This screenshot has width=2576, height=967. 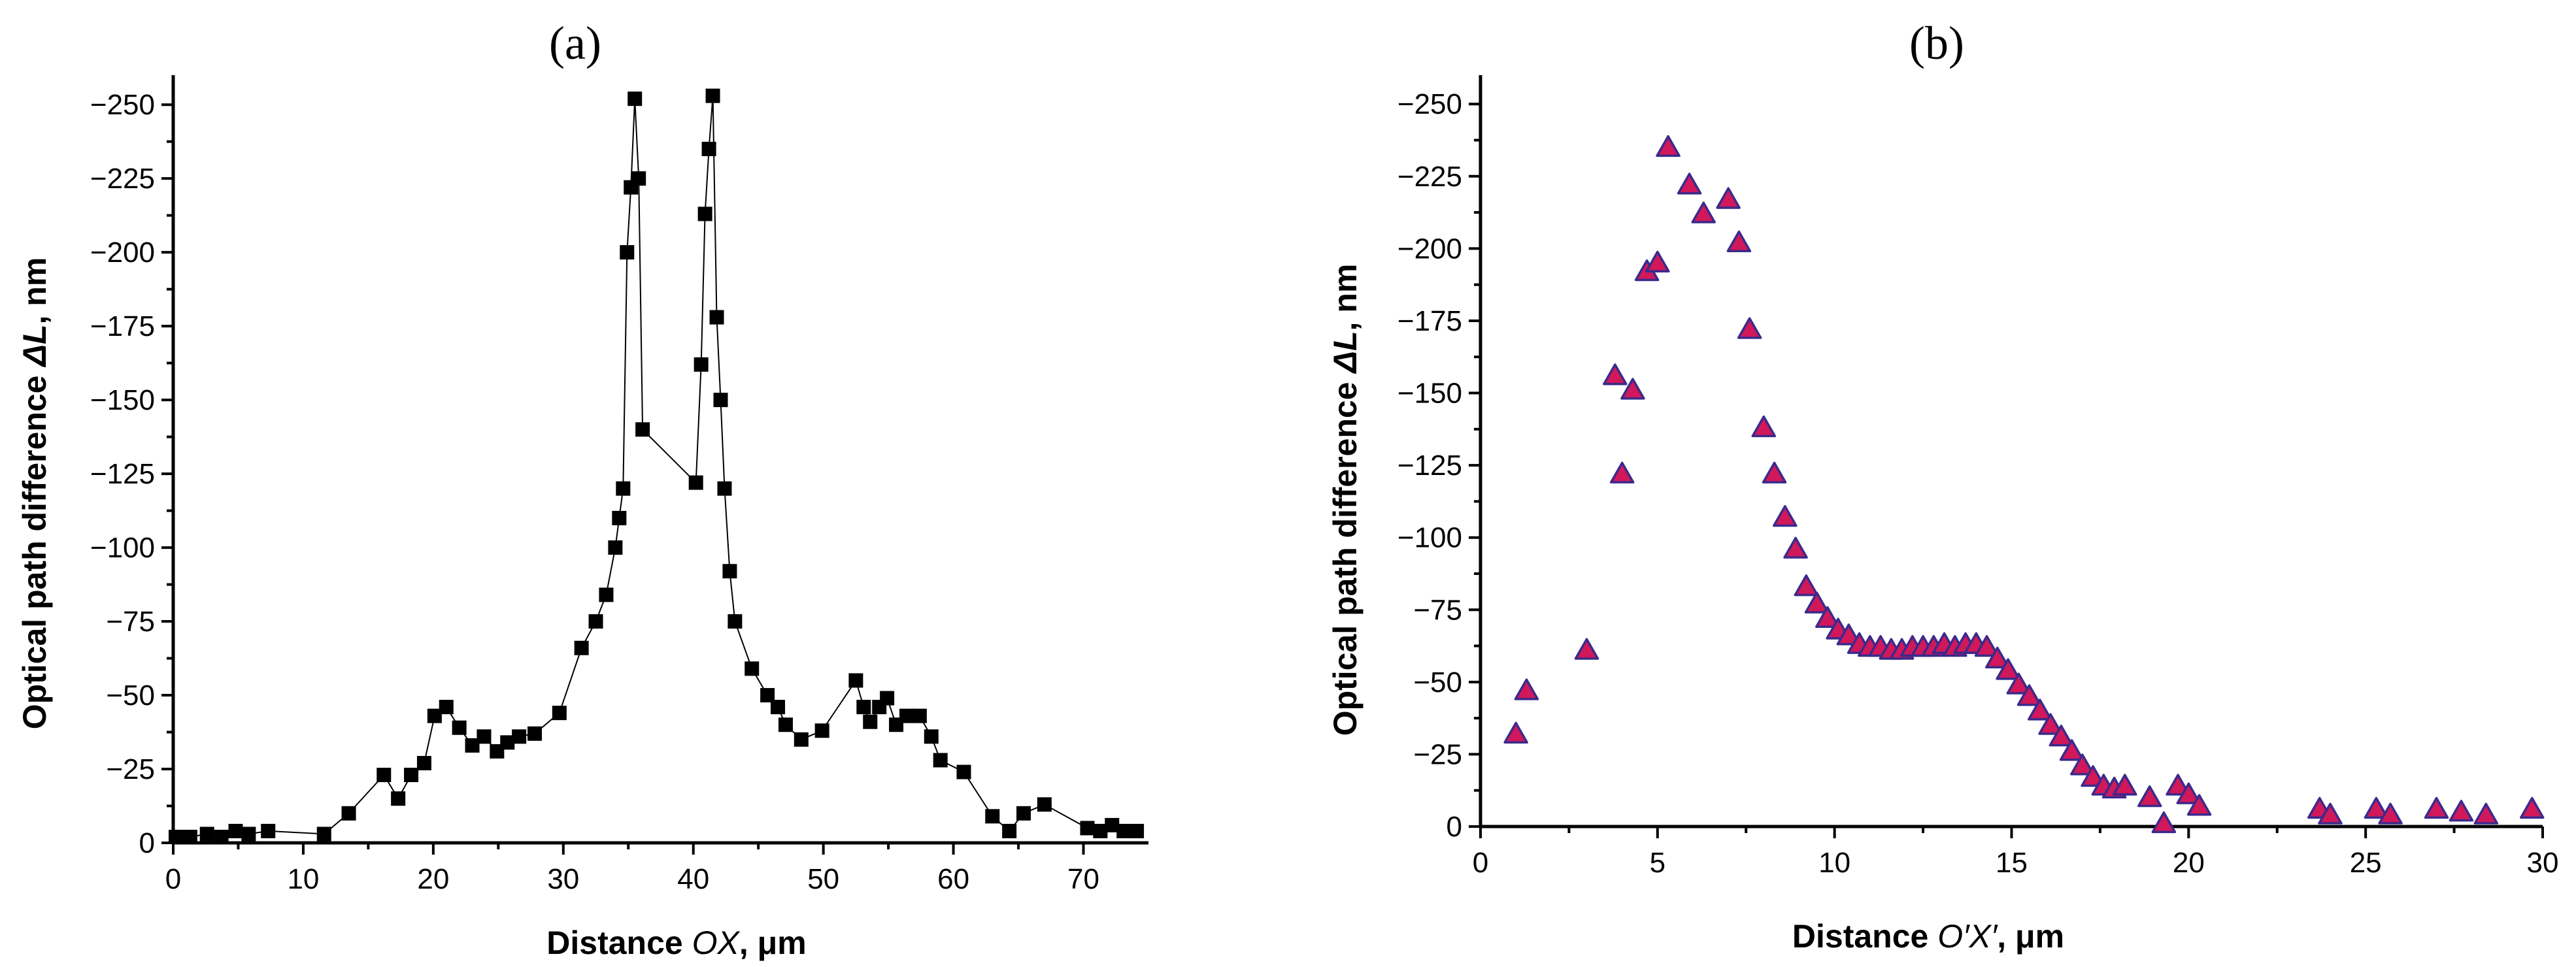 What do you see at coordinates (1437, 682) in the screenshot?
I see `panel-b-y-tick-label: −50` at bounding box center [1437, 682].